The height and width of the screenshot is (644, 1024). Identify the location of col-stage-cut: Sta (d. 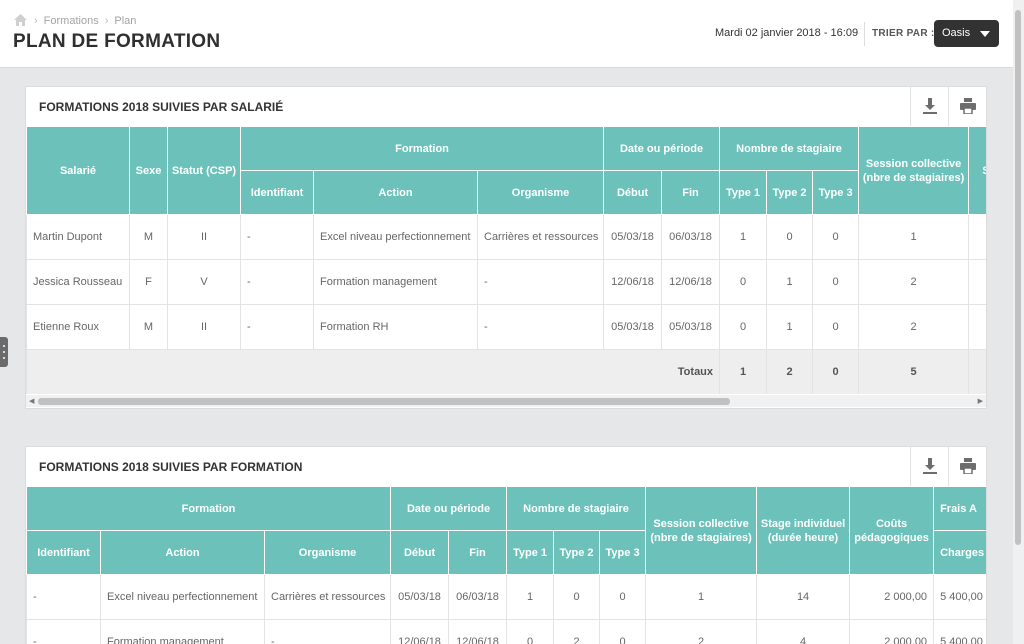
(977, 170).